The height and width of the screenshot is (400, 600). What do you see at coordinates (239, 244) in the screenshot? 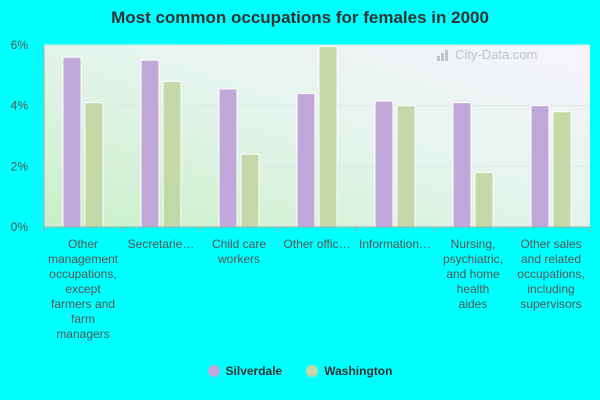
I see `x-tick-label-line: Child care` at bounding box center [239, 244].